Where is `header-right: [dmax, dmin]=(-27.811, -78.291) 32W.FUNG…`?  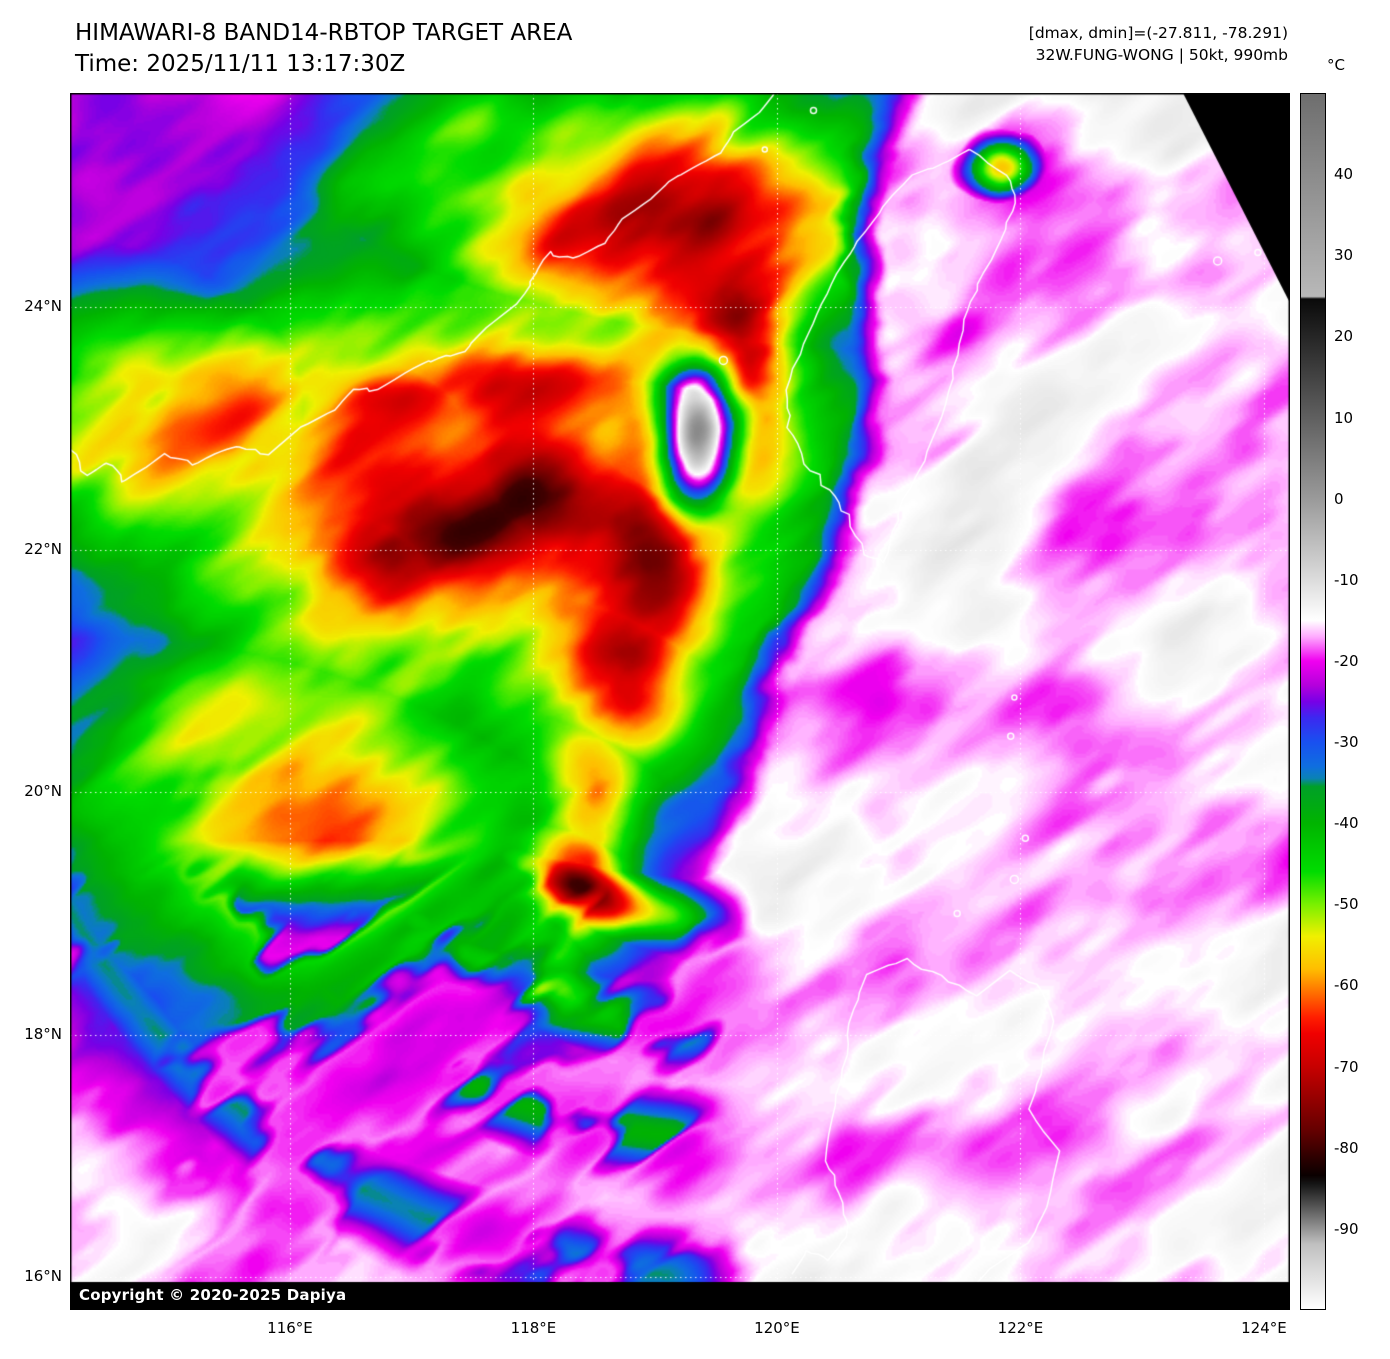 header-right: [dmax, dmin]=(-27.811, -78.291) 32W.FUNG… is located at coordinates (1158, 44).